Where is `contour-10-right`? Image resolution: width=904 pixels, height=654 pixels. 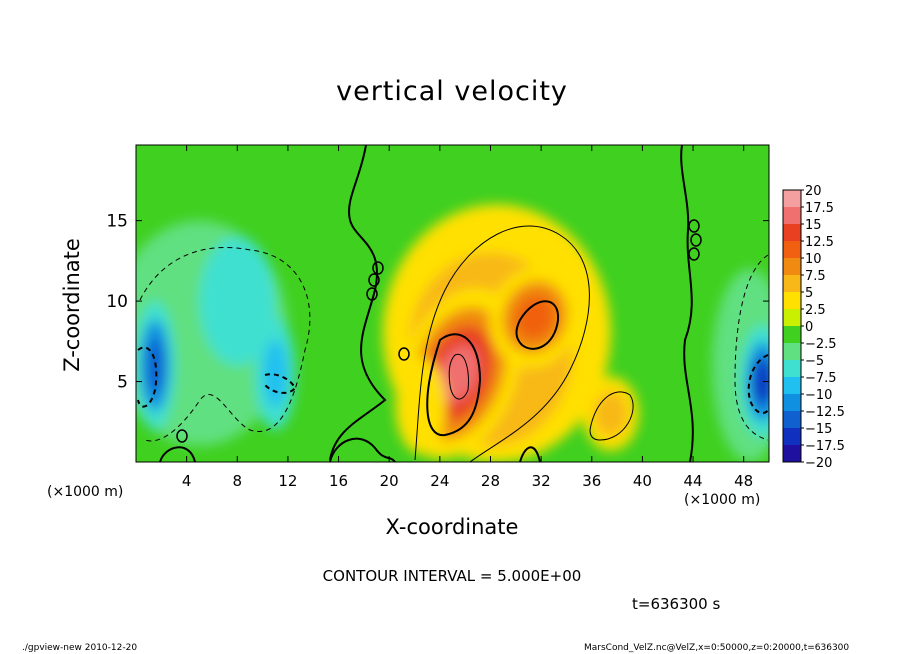 contour-10-right is located at coordinates (537, 325).